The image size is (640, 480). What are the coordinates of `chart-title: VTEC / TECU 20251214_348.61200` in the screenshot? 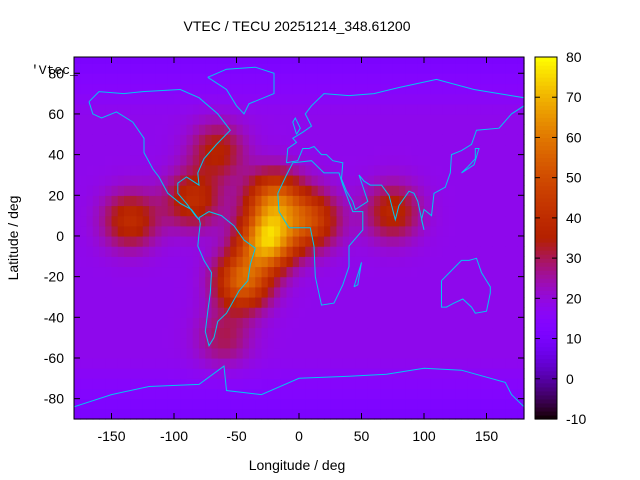 It's located at (296, 26).